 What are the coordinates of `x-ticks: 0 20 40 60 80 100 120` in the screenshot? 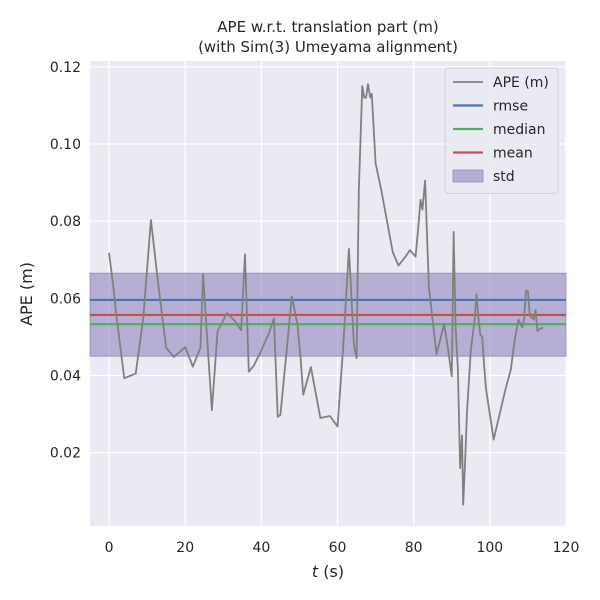 It's located at (342, 548).